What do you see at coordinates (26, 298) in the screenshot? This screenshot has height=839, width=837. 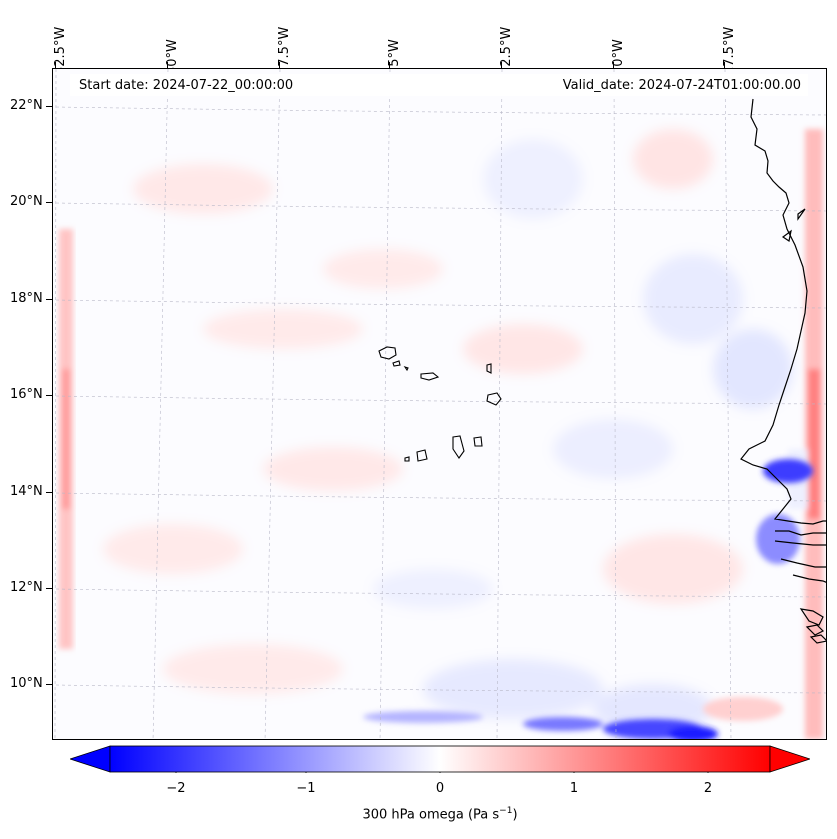 I see `lat-label-18n: 18°N` at bounding box center [26, 298].